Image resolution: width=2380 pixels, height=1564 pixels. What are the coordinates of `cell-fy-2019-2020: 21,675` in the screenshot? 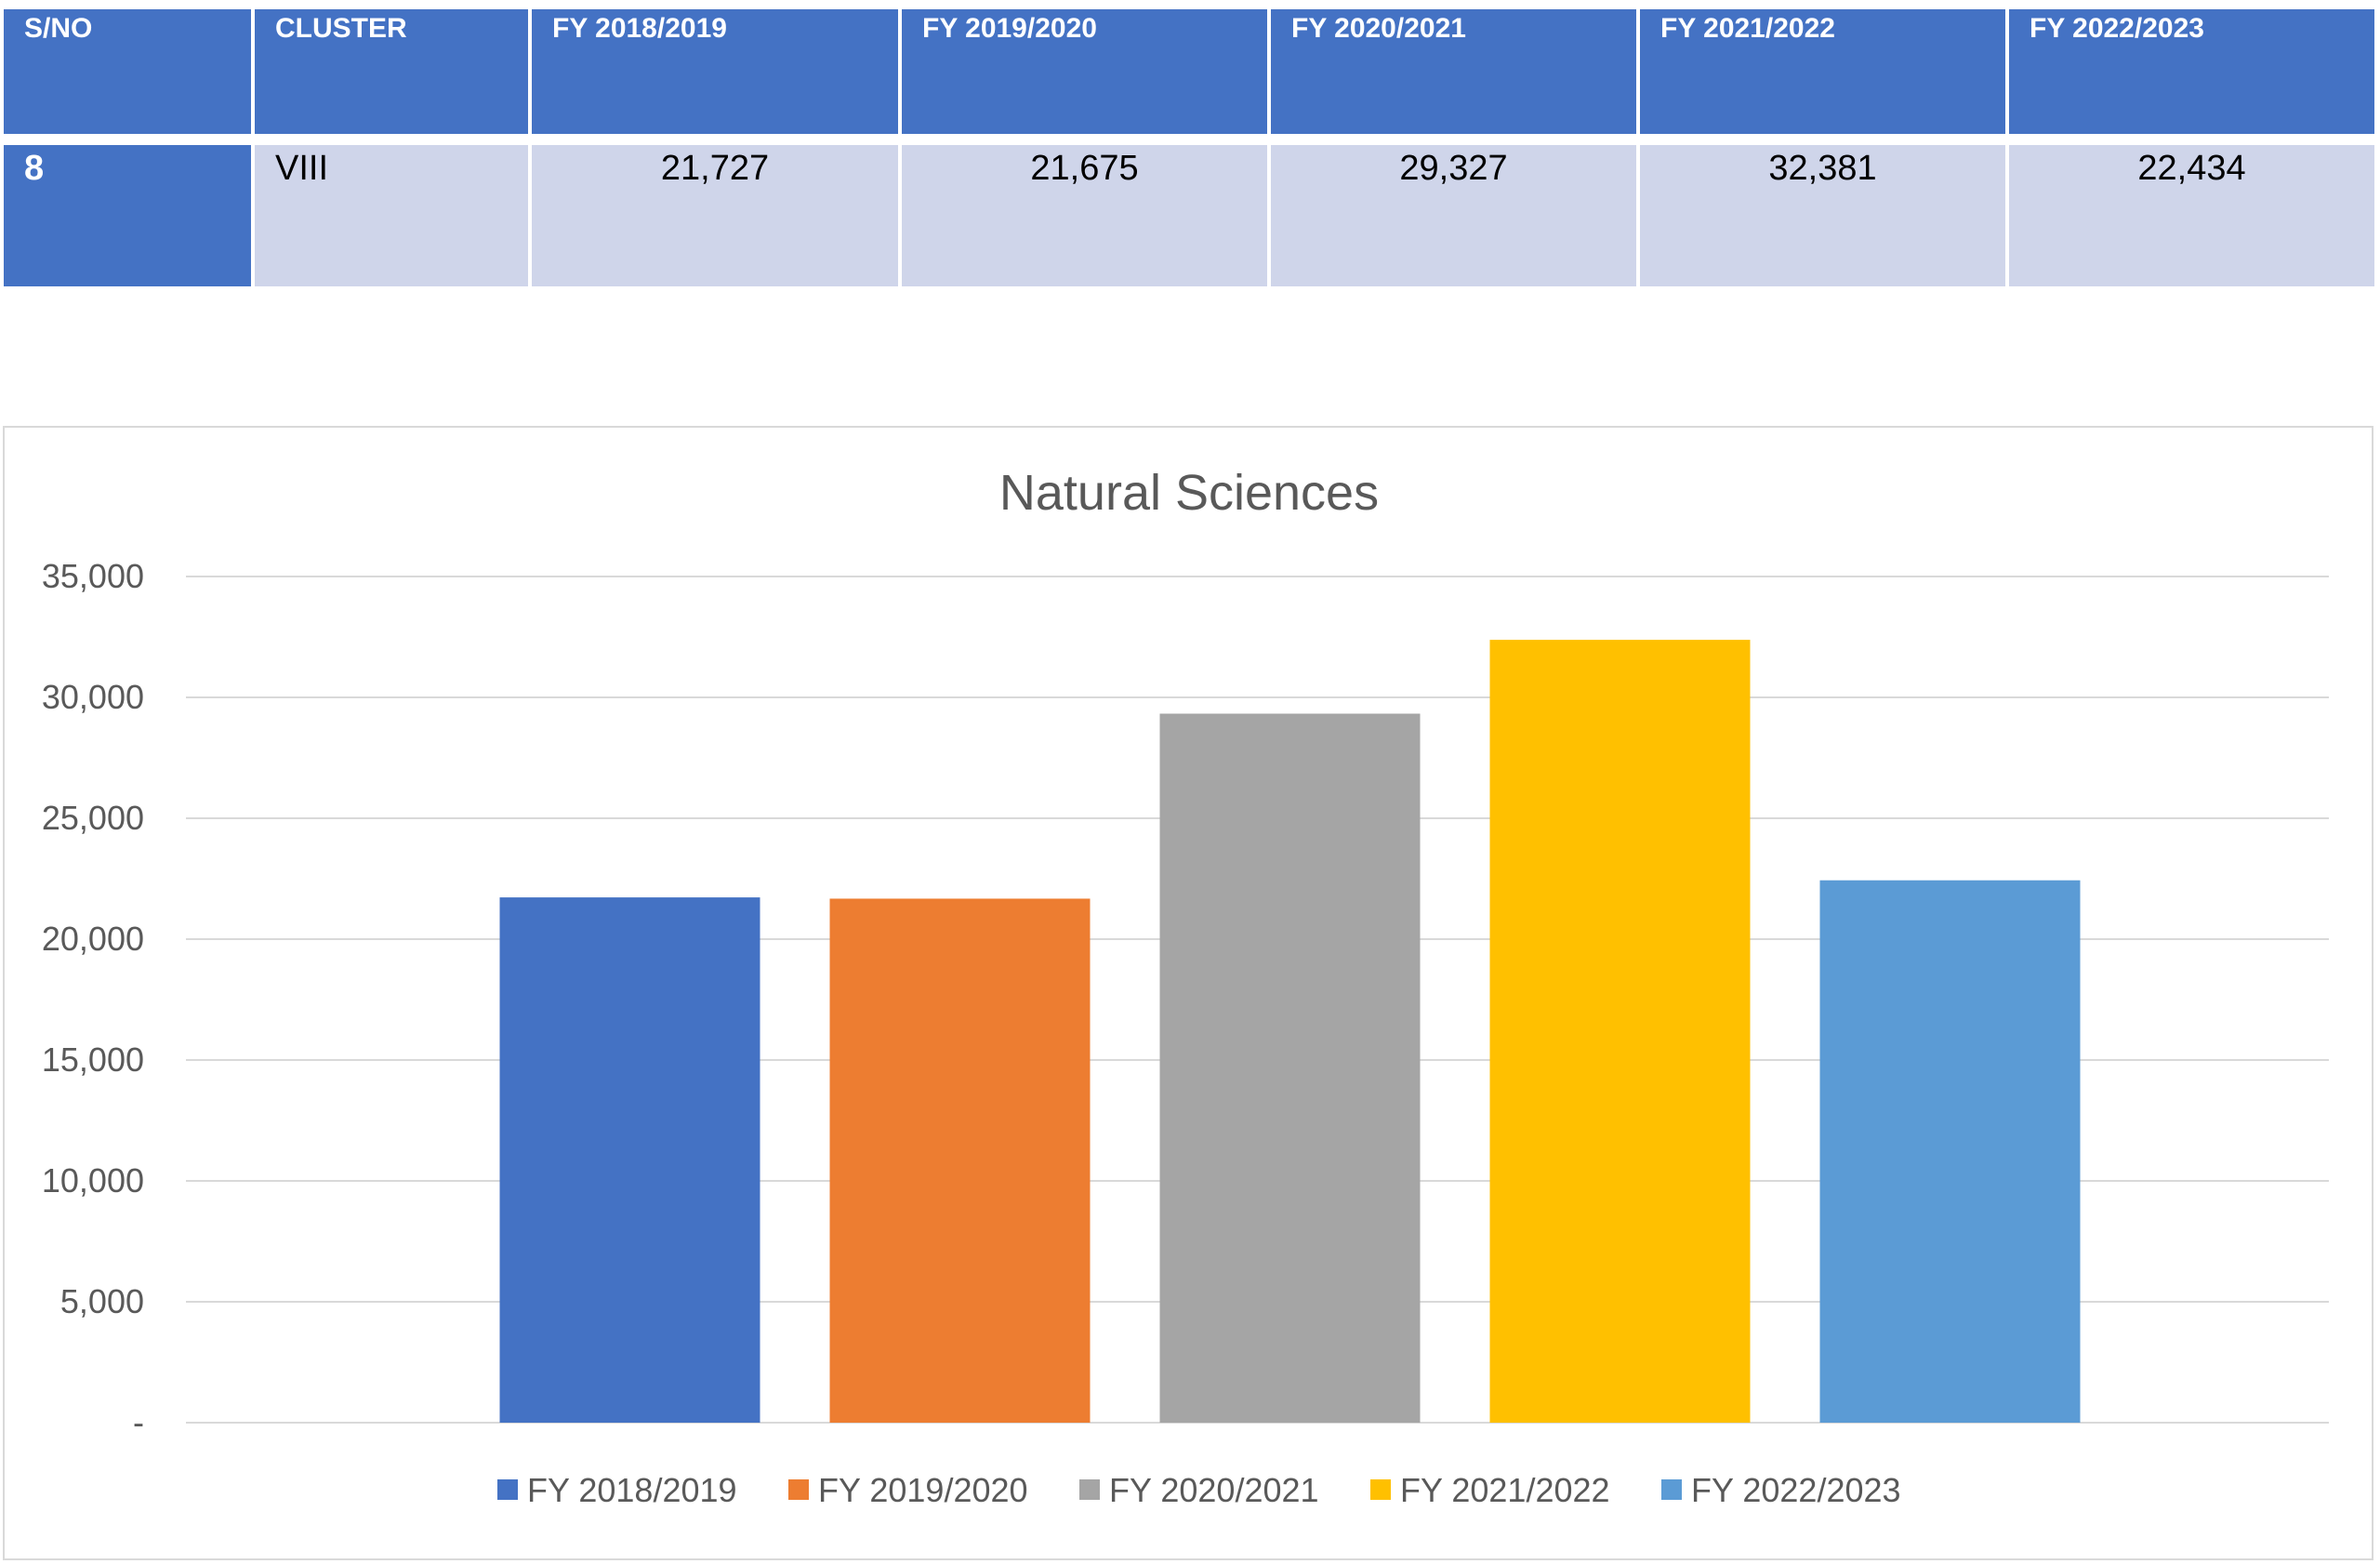 It's located at (1086, 216).